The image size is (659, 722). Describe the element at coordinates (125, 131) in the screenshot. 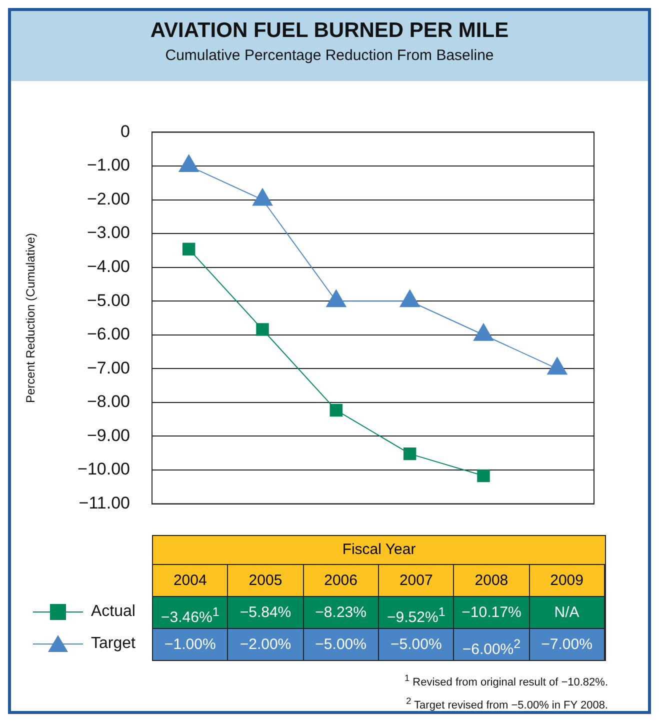

I see `y-tick-label: 0` at that location.